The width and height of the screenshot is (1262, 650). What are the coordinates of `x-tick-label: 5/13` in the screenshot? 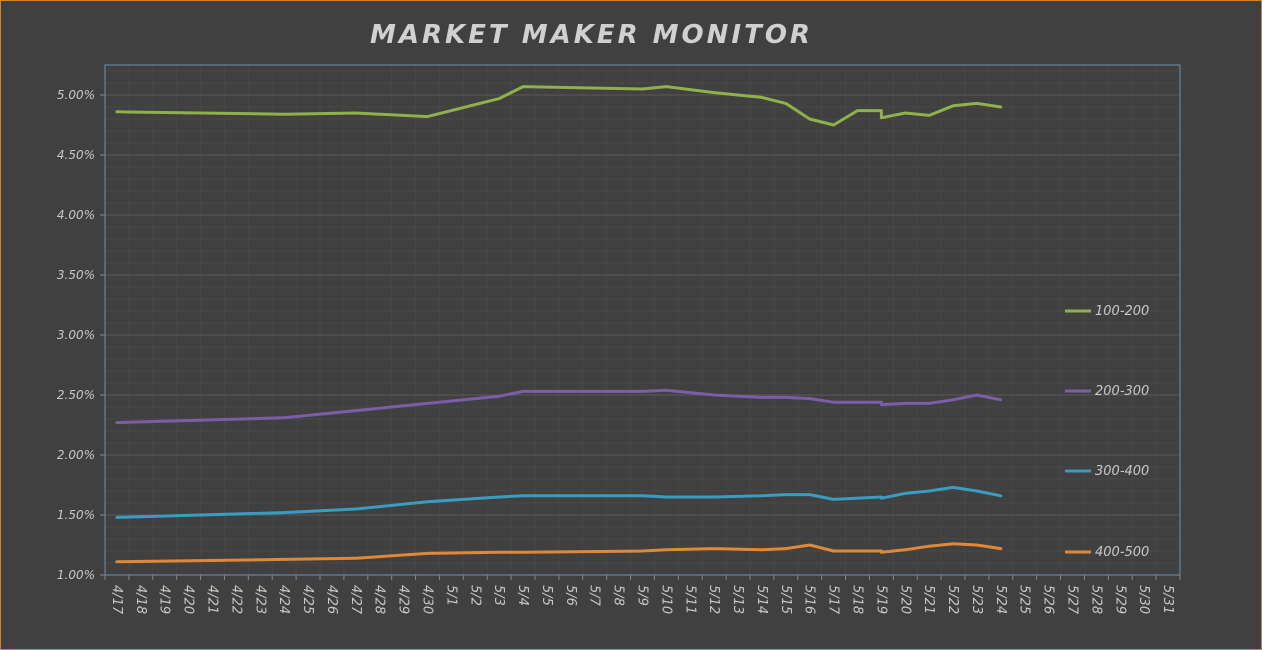 It's located at (737, 599).